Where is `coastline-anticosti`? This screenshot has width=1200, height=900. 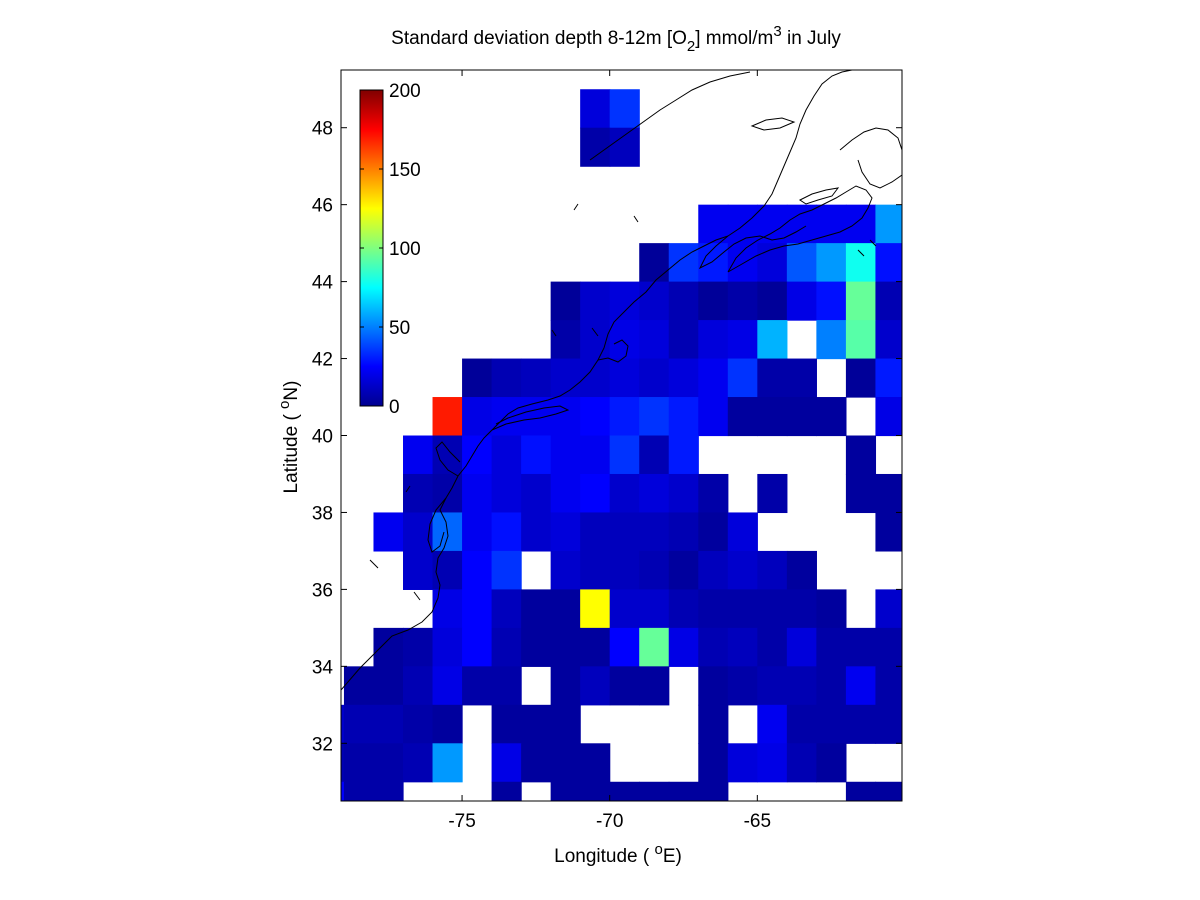 coastline-anticosti is located at coordinates (773, 124).